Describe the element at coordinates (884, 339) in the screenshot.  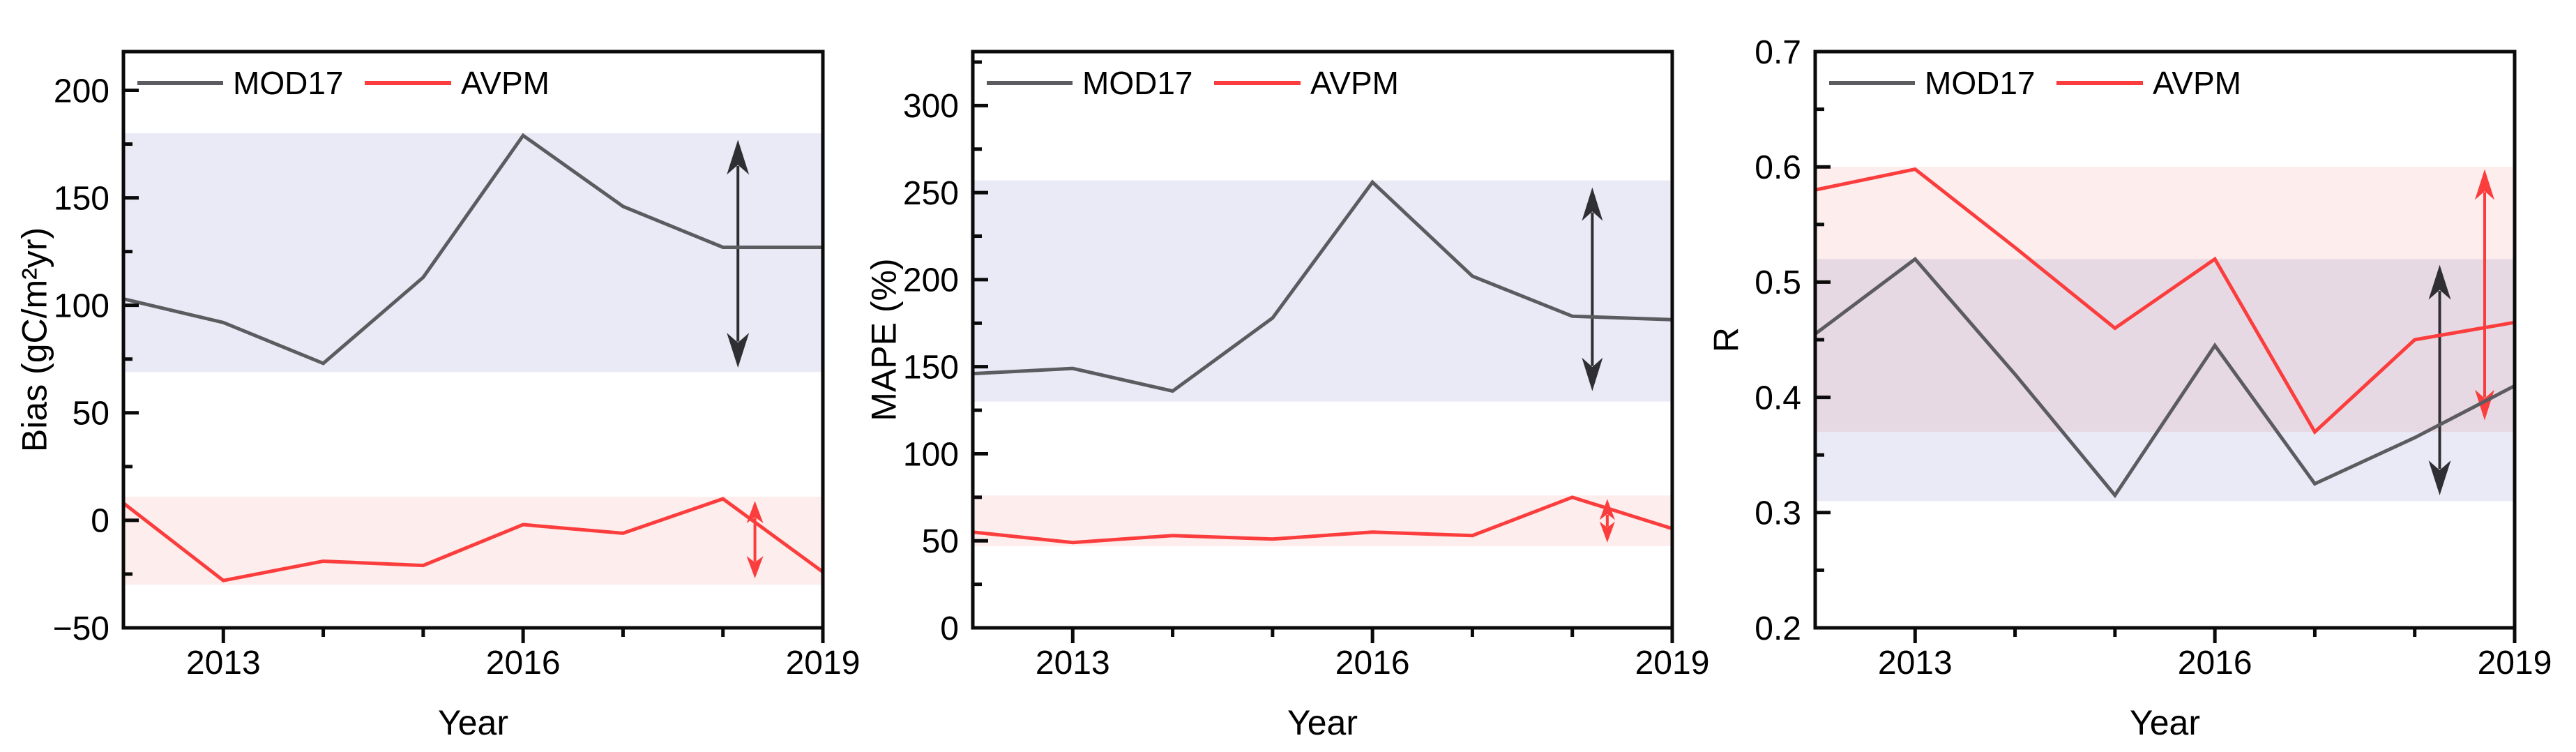
I see `y-axis-title: MAPE (%)` at that location.